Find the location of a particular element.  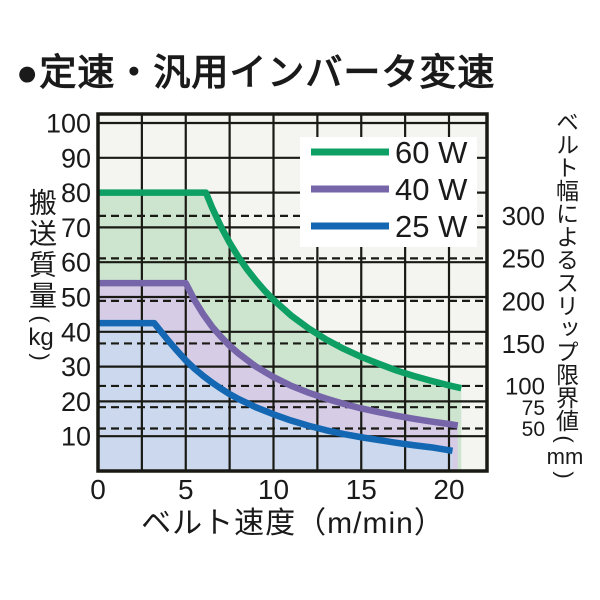

y-axis-title-right-text: ベルト幅によるスリップ限界値 is located at coordinates (565, 271).